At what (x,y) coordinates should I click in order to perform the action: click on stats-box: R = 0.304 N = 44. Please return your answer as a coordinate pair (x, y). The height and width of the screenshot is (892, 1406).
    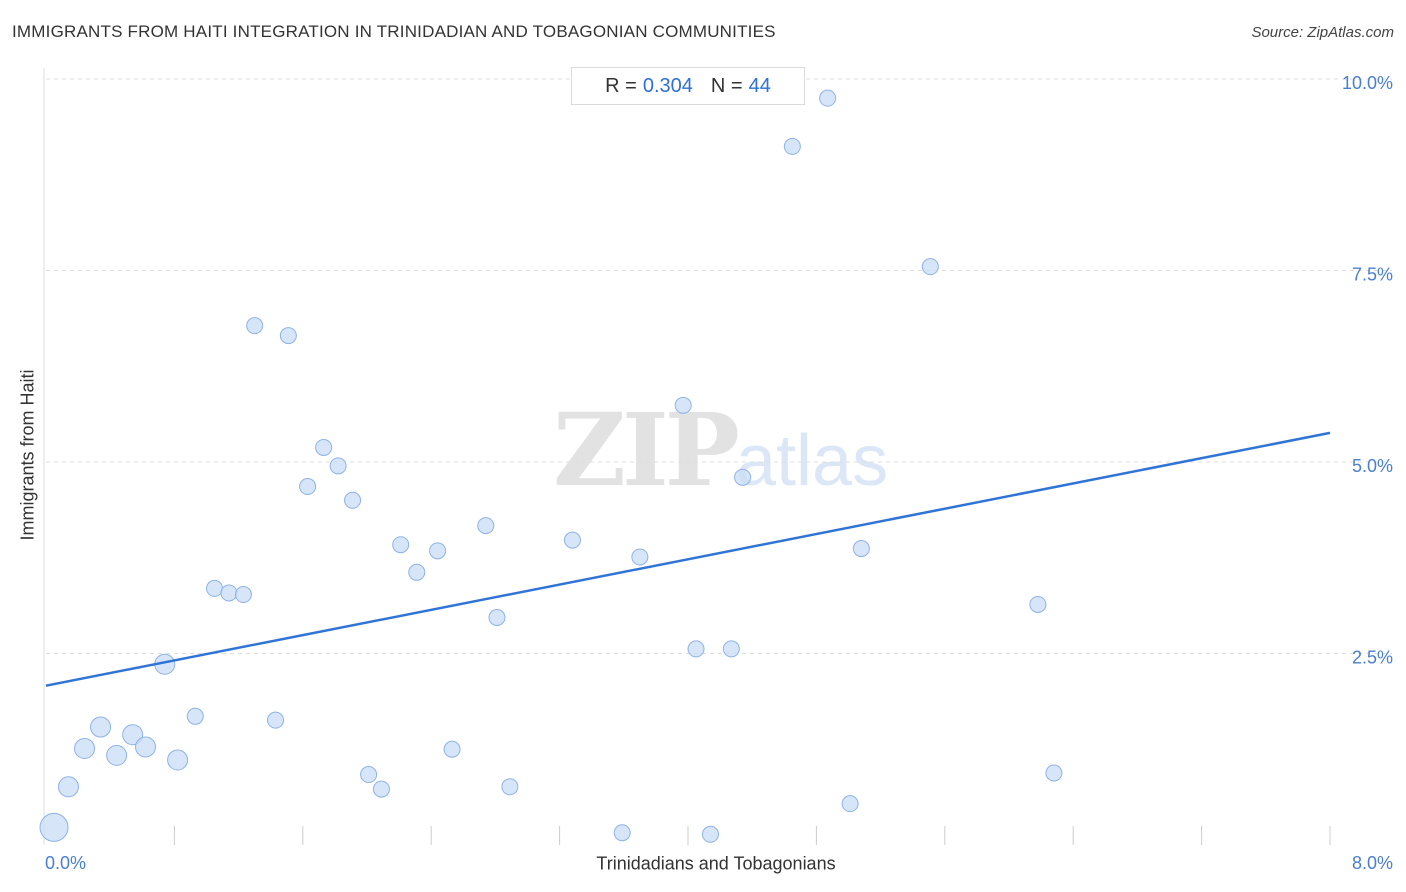
    Looking at the image, I should click on (688, 86).